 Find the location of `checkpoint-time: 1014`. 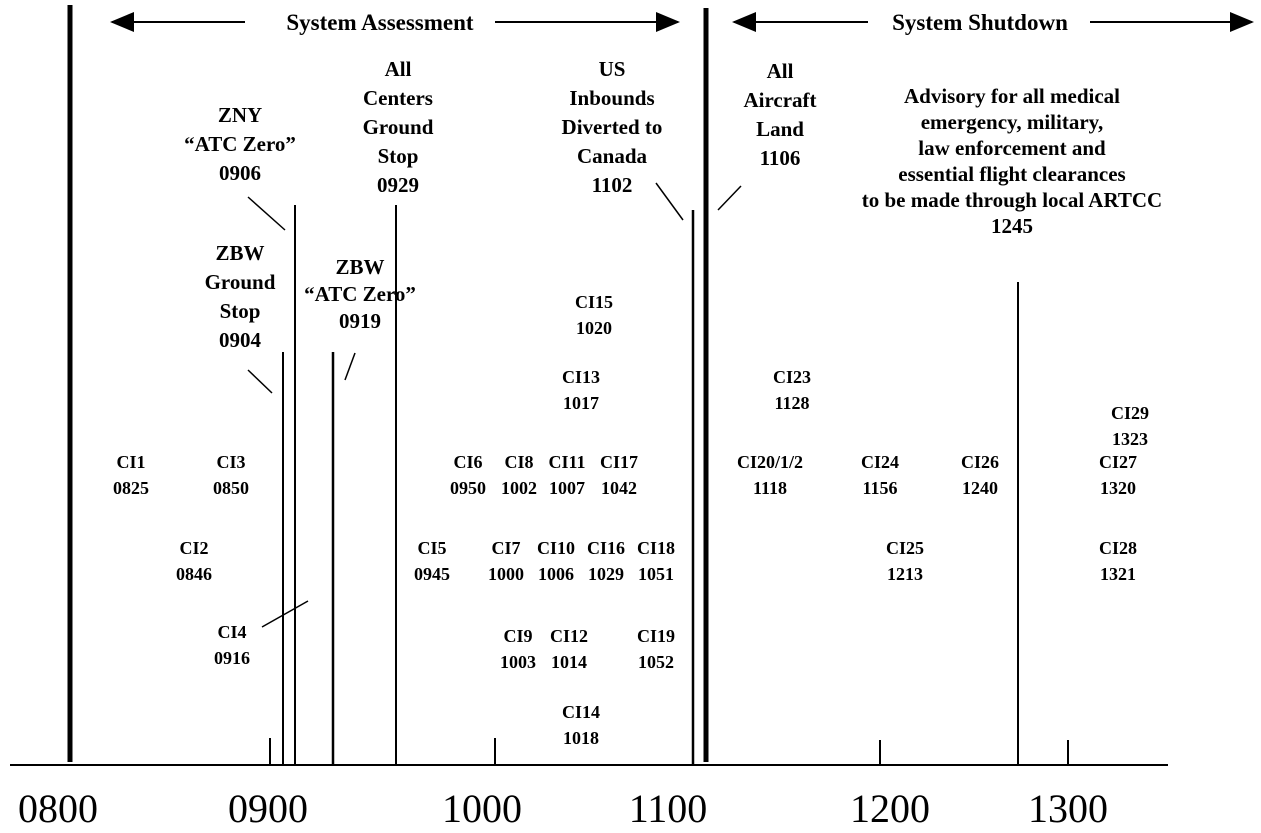

checkpoint-time: 1014 is located at coordinates (569, 662).